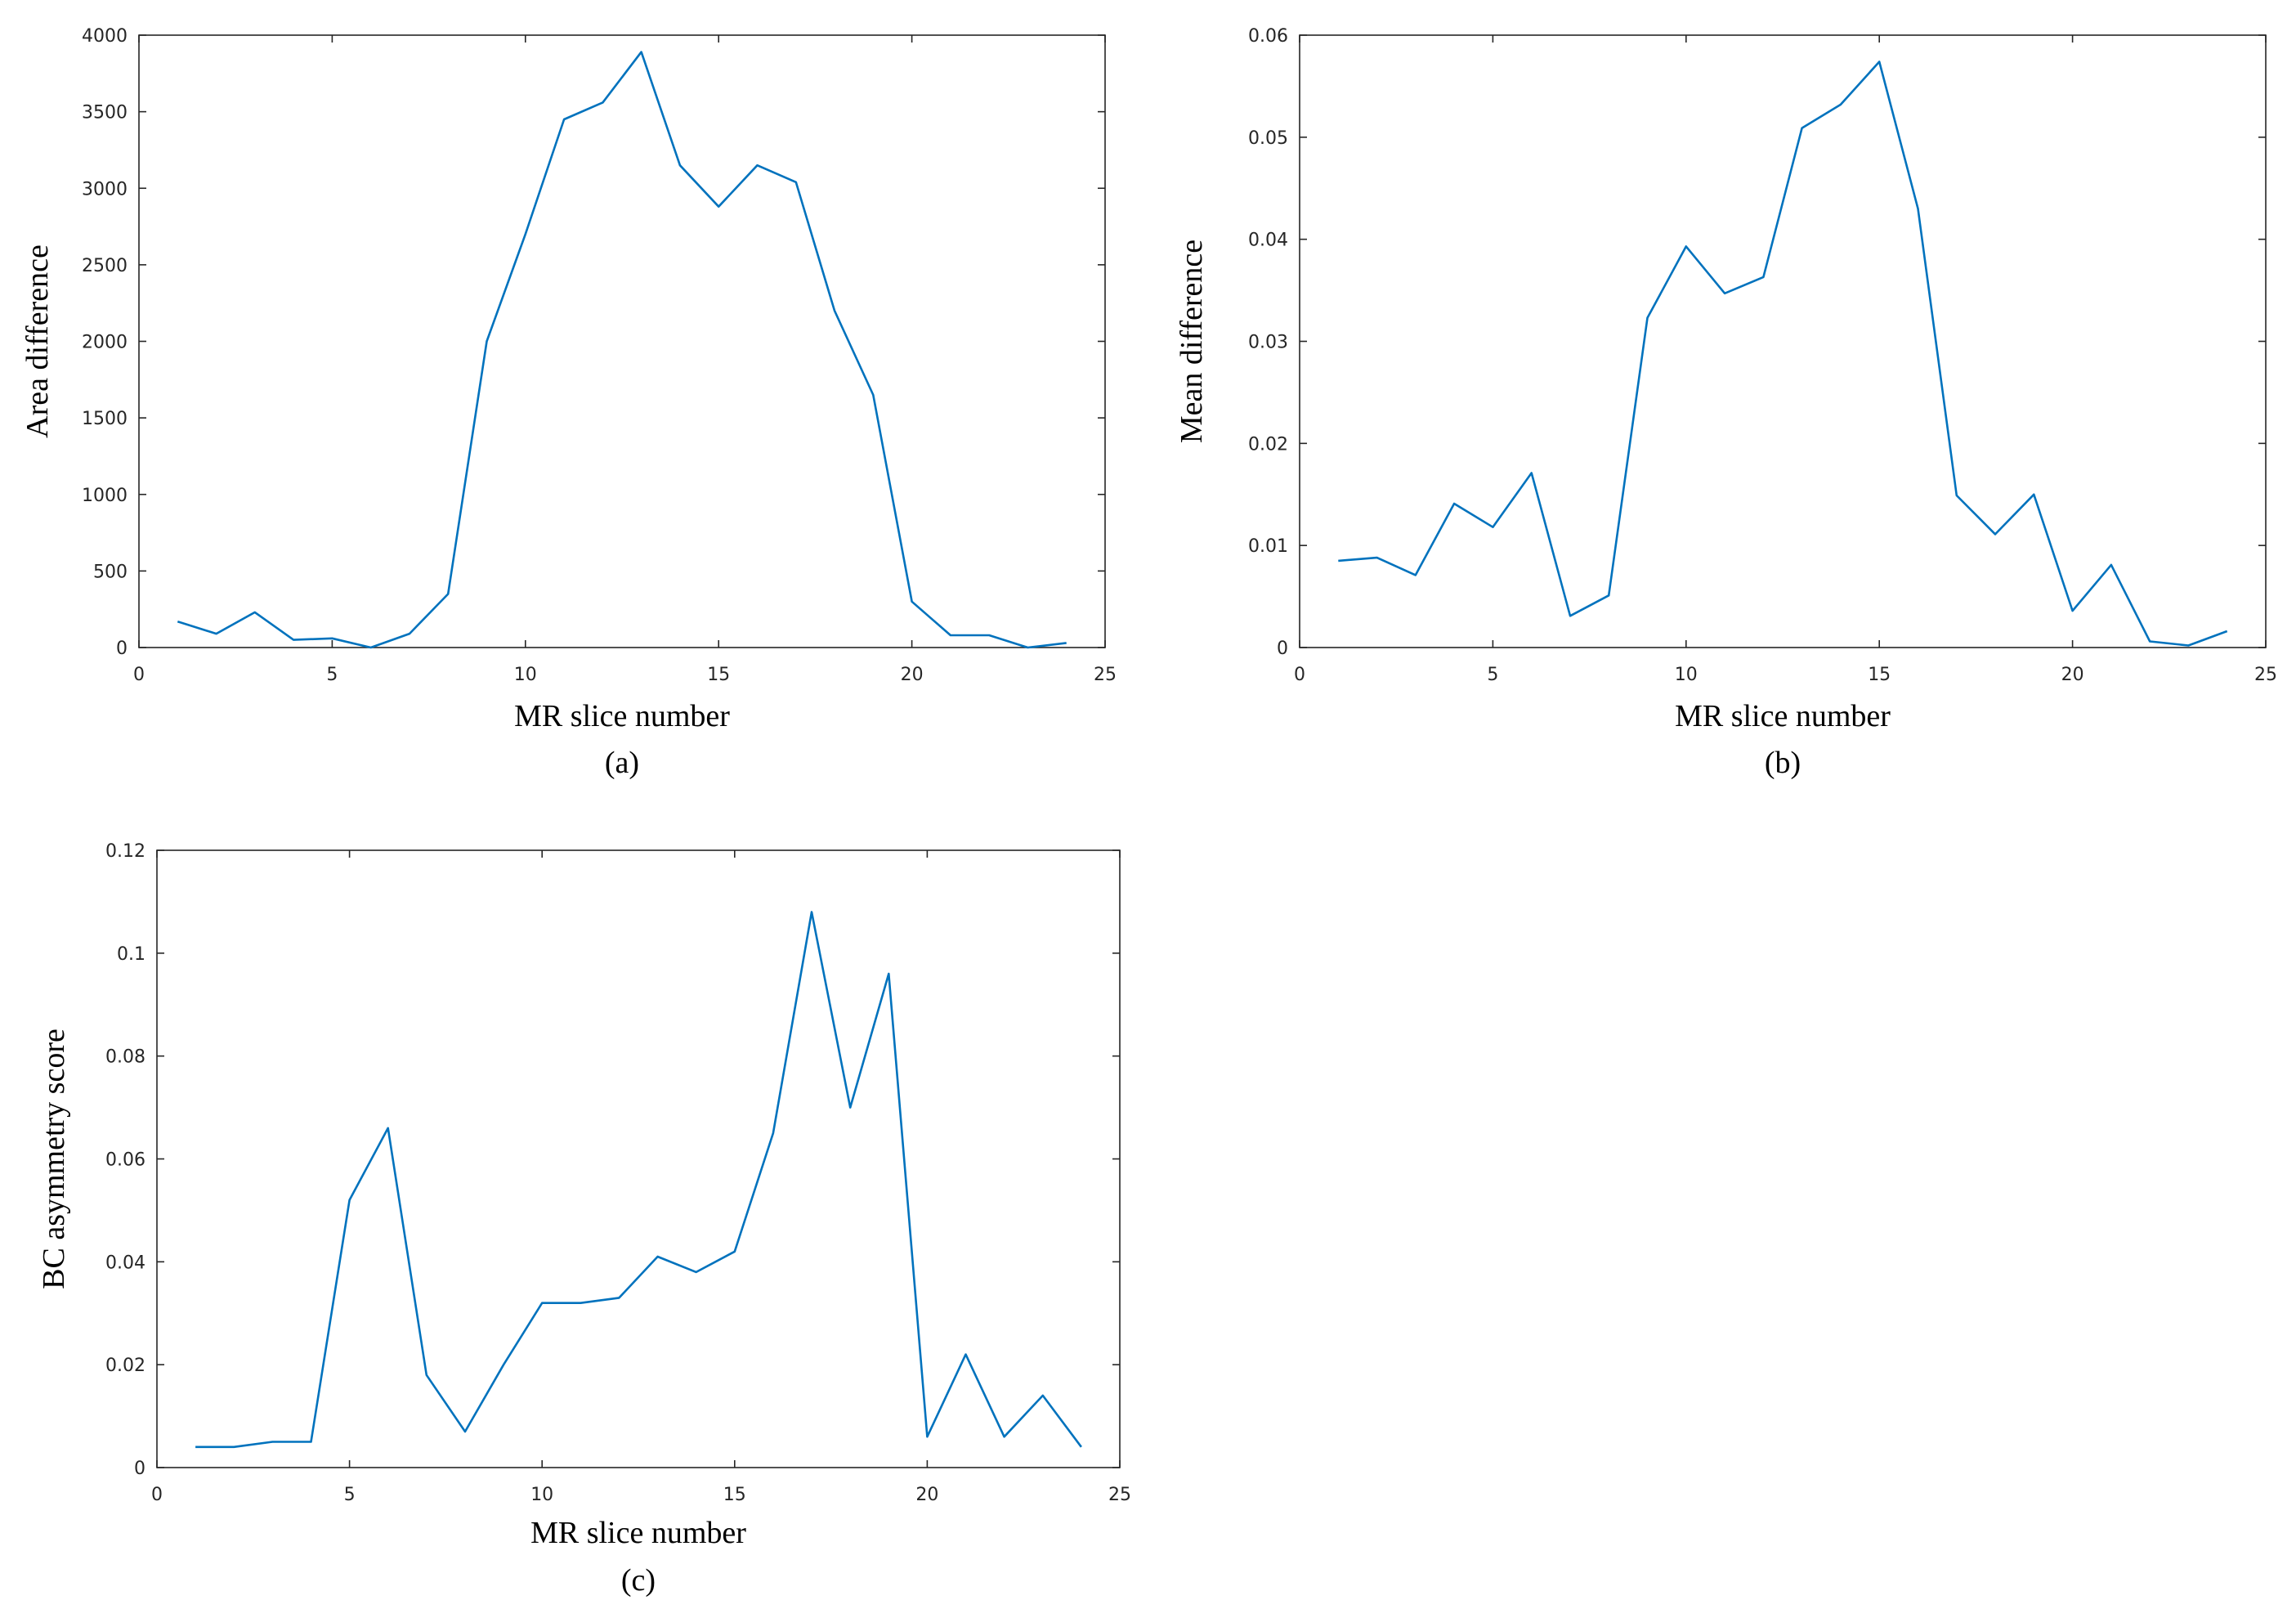  What do you see at coordinates (105, 343) in the screenshot?
I see `y-tick-label: 2000` at bounding box center [105, 343].